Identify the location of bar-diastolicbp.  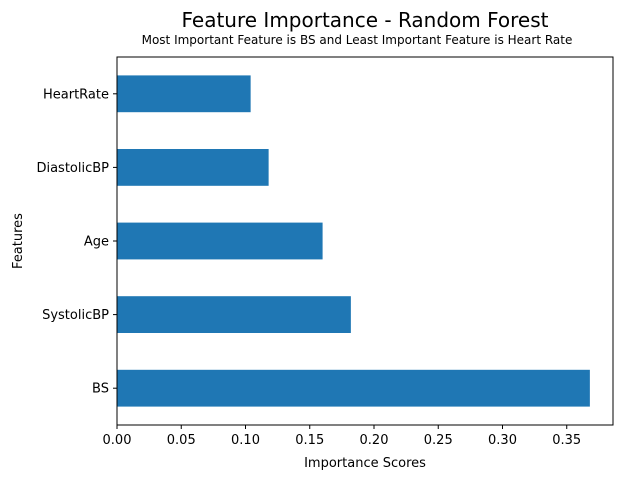
(193, 167).